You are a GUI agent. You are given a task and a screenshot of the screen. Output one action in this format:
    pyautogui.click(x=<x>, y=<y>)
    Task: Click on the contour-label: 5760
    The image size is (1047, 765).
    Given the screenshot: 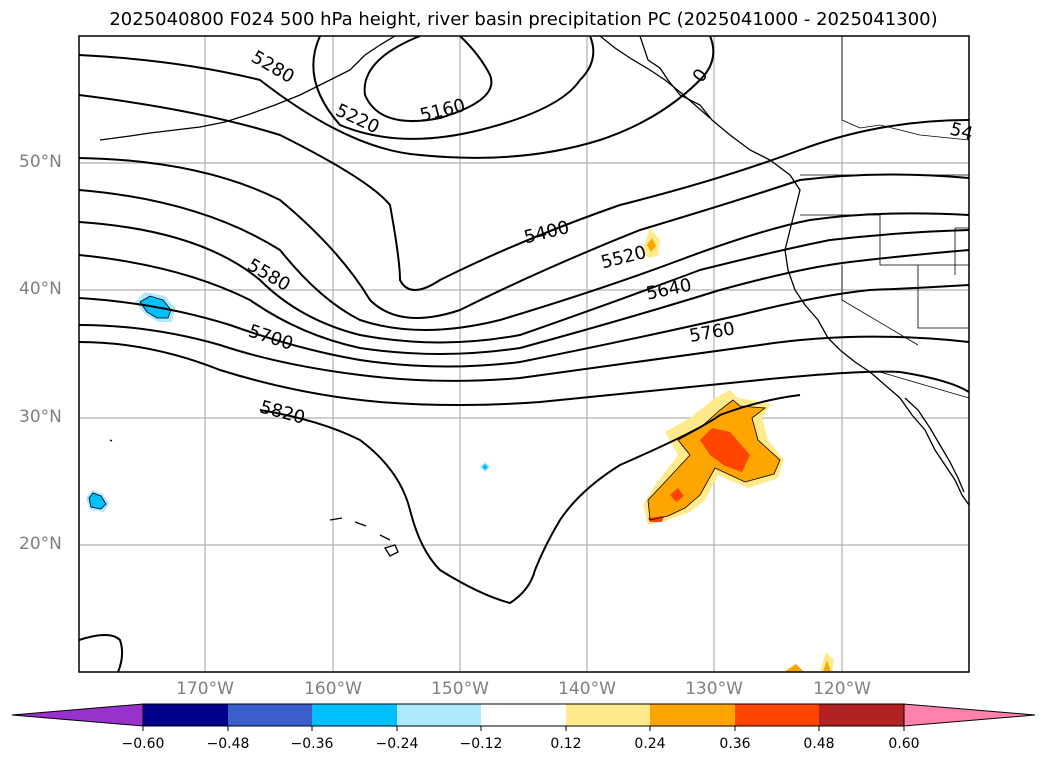 What is the action you would take?
    pyautogui.click(x=712, y=332)
    